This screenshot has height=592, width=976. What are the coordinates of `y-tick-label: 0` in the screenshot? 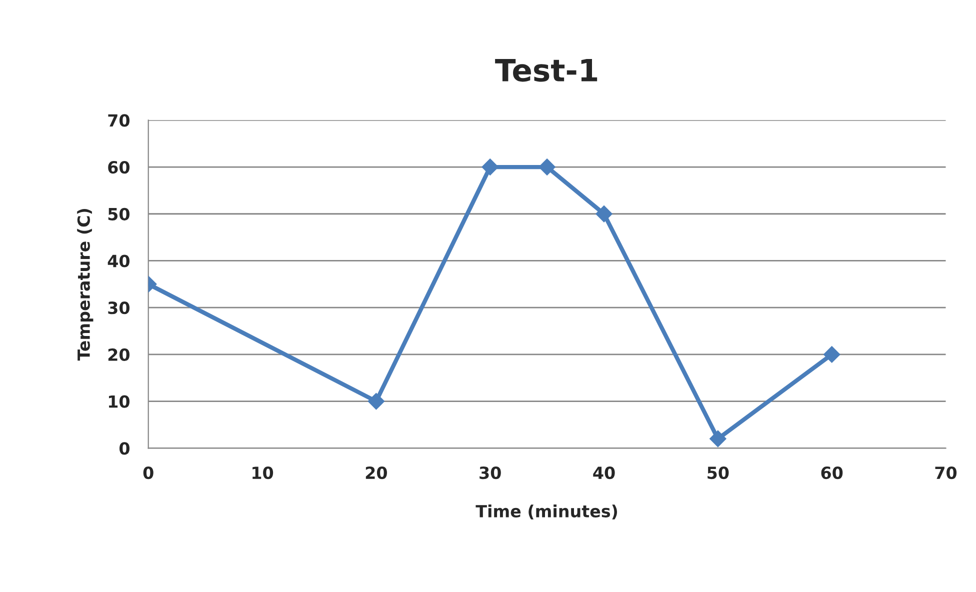 It's located at (124, 448).